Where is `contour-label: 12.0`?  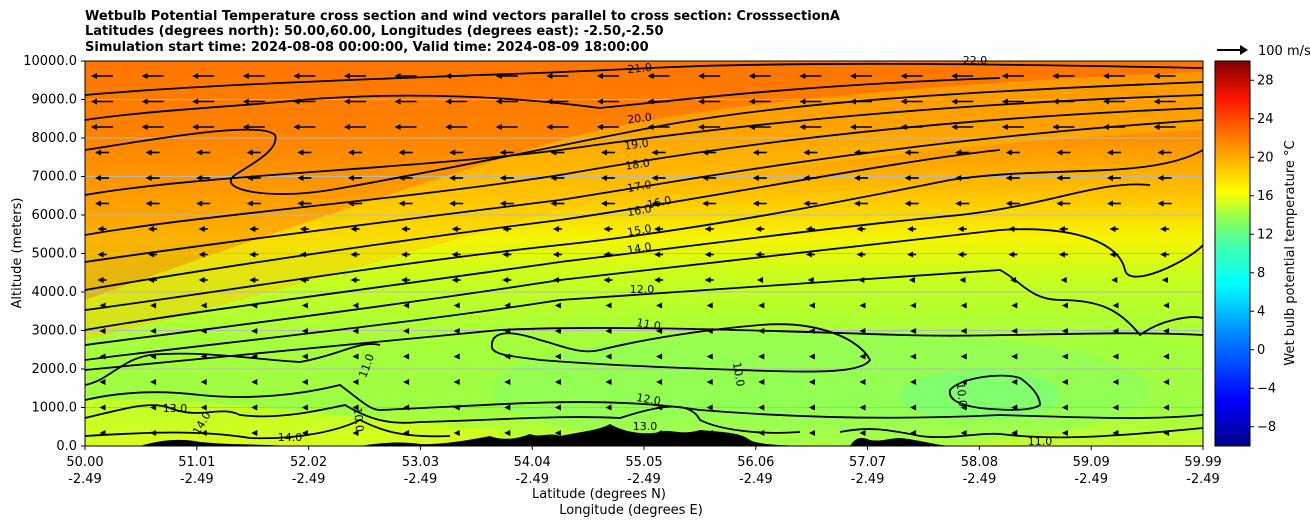
contour-label: 12.0 is located at coordinates (642, 289).